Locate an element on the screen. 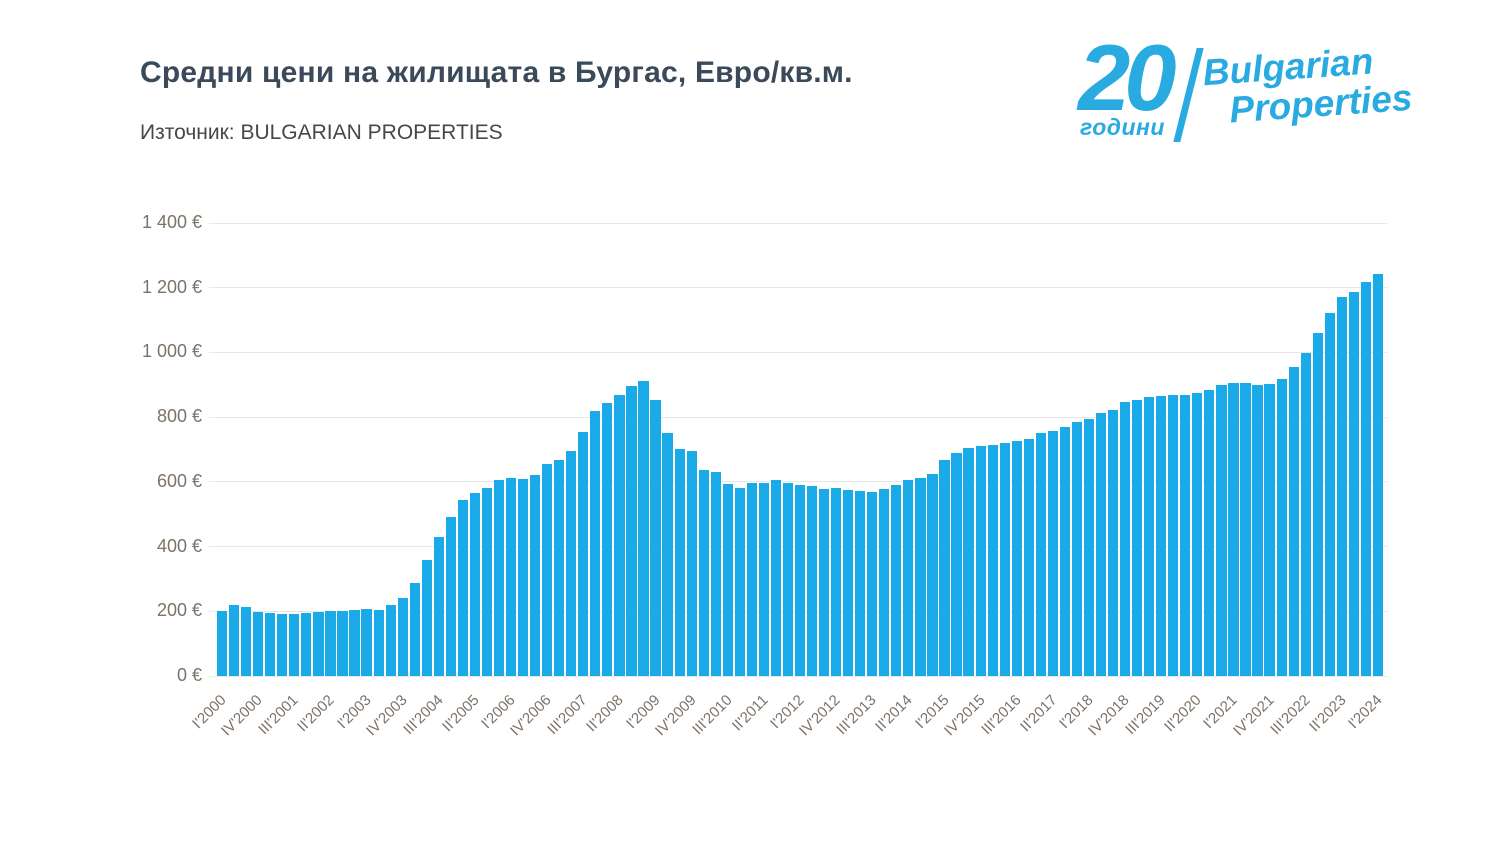 The width and height of the screenshot is (1500, 844). y-tick-label: 0 € is located at coordinates (189, 675).